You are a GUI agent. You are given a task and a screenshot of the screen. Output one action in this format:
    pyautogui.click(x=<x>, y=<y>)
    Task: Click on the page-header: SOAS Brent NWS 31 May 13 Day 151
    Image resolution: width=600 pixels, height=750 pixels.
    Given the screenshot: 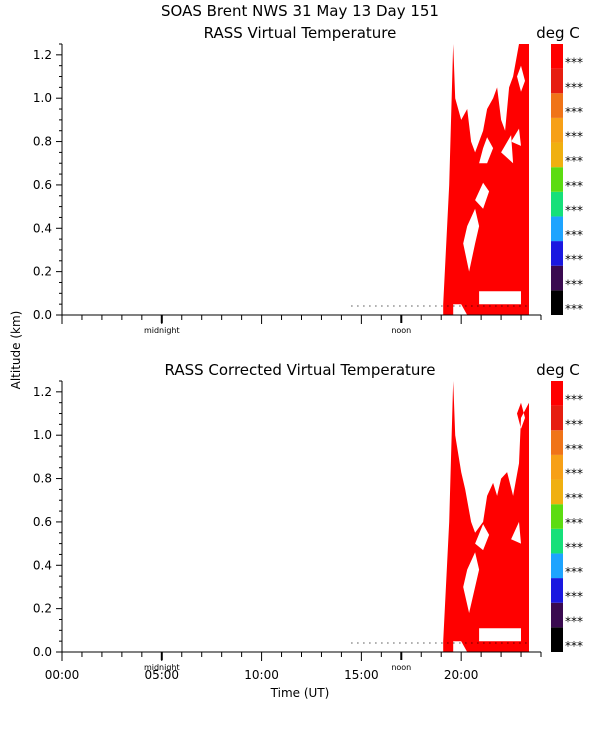 What is the action you would take?
    pyautogui.click(x=300, y=11)
    